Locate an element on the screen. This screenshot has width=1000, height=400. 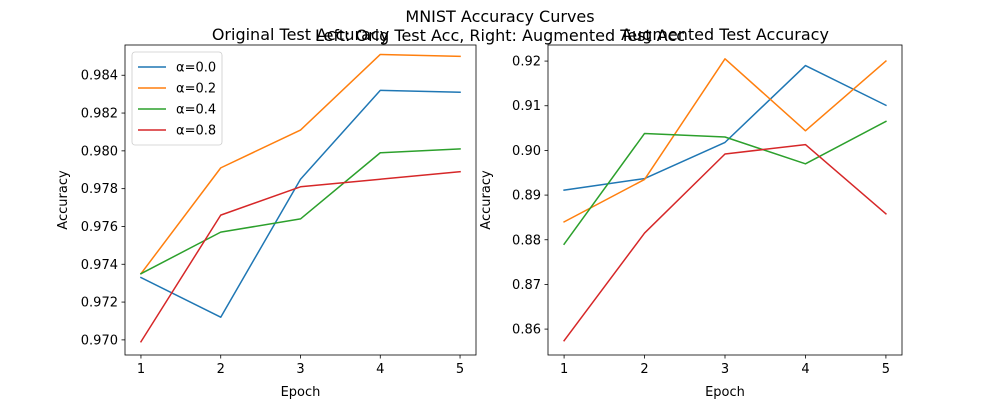
y-tick-label: 0.88 is located at coordinates (526, 240).